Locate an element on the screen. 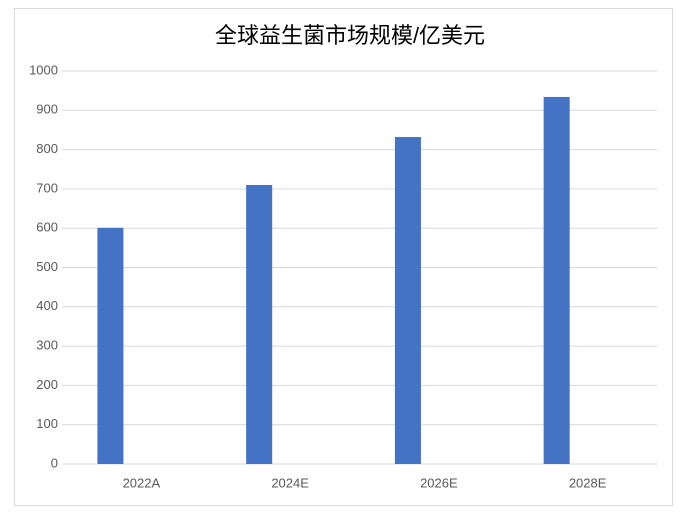 This screenshot has height=514, width=700. y-tick-label: 0 is located at coordinates (54, 462).